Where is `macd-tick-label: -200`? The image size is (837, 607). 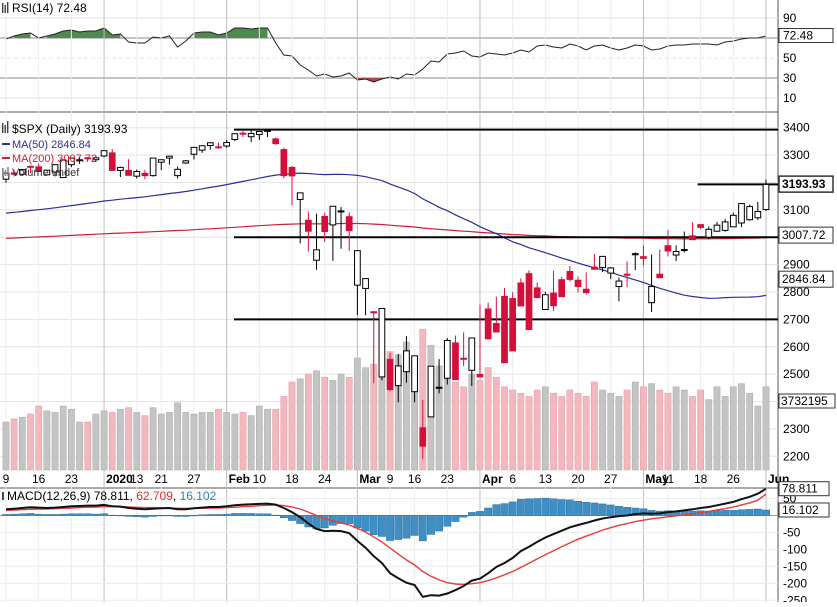 macd-tick-label: -200 is located at coordinates (795, 583).